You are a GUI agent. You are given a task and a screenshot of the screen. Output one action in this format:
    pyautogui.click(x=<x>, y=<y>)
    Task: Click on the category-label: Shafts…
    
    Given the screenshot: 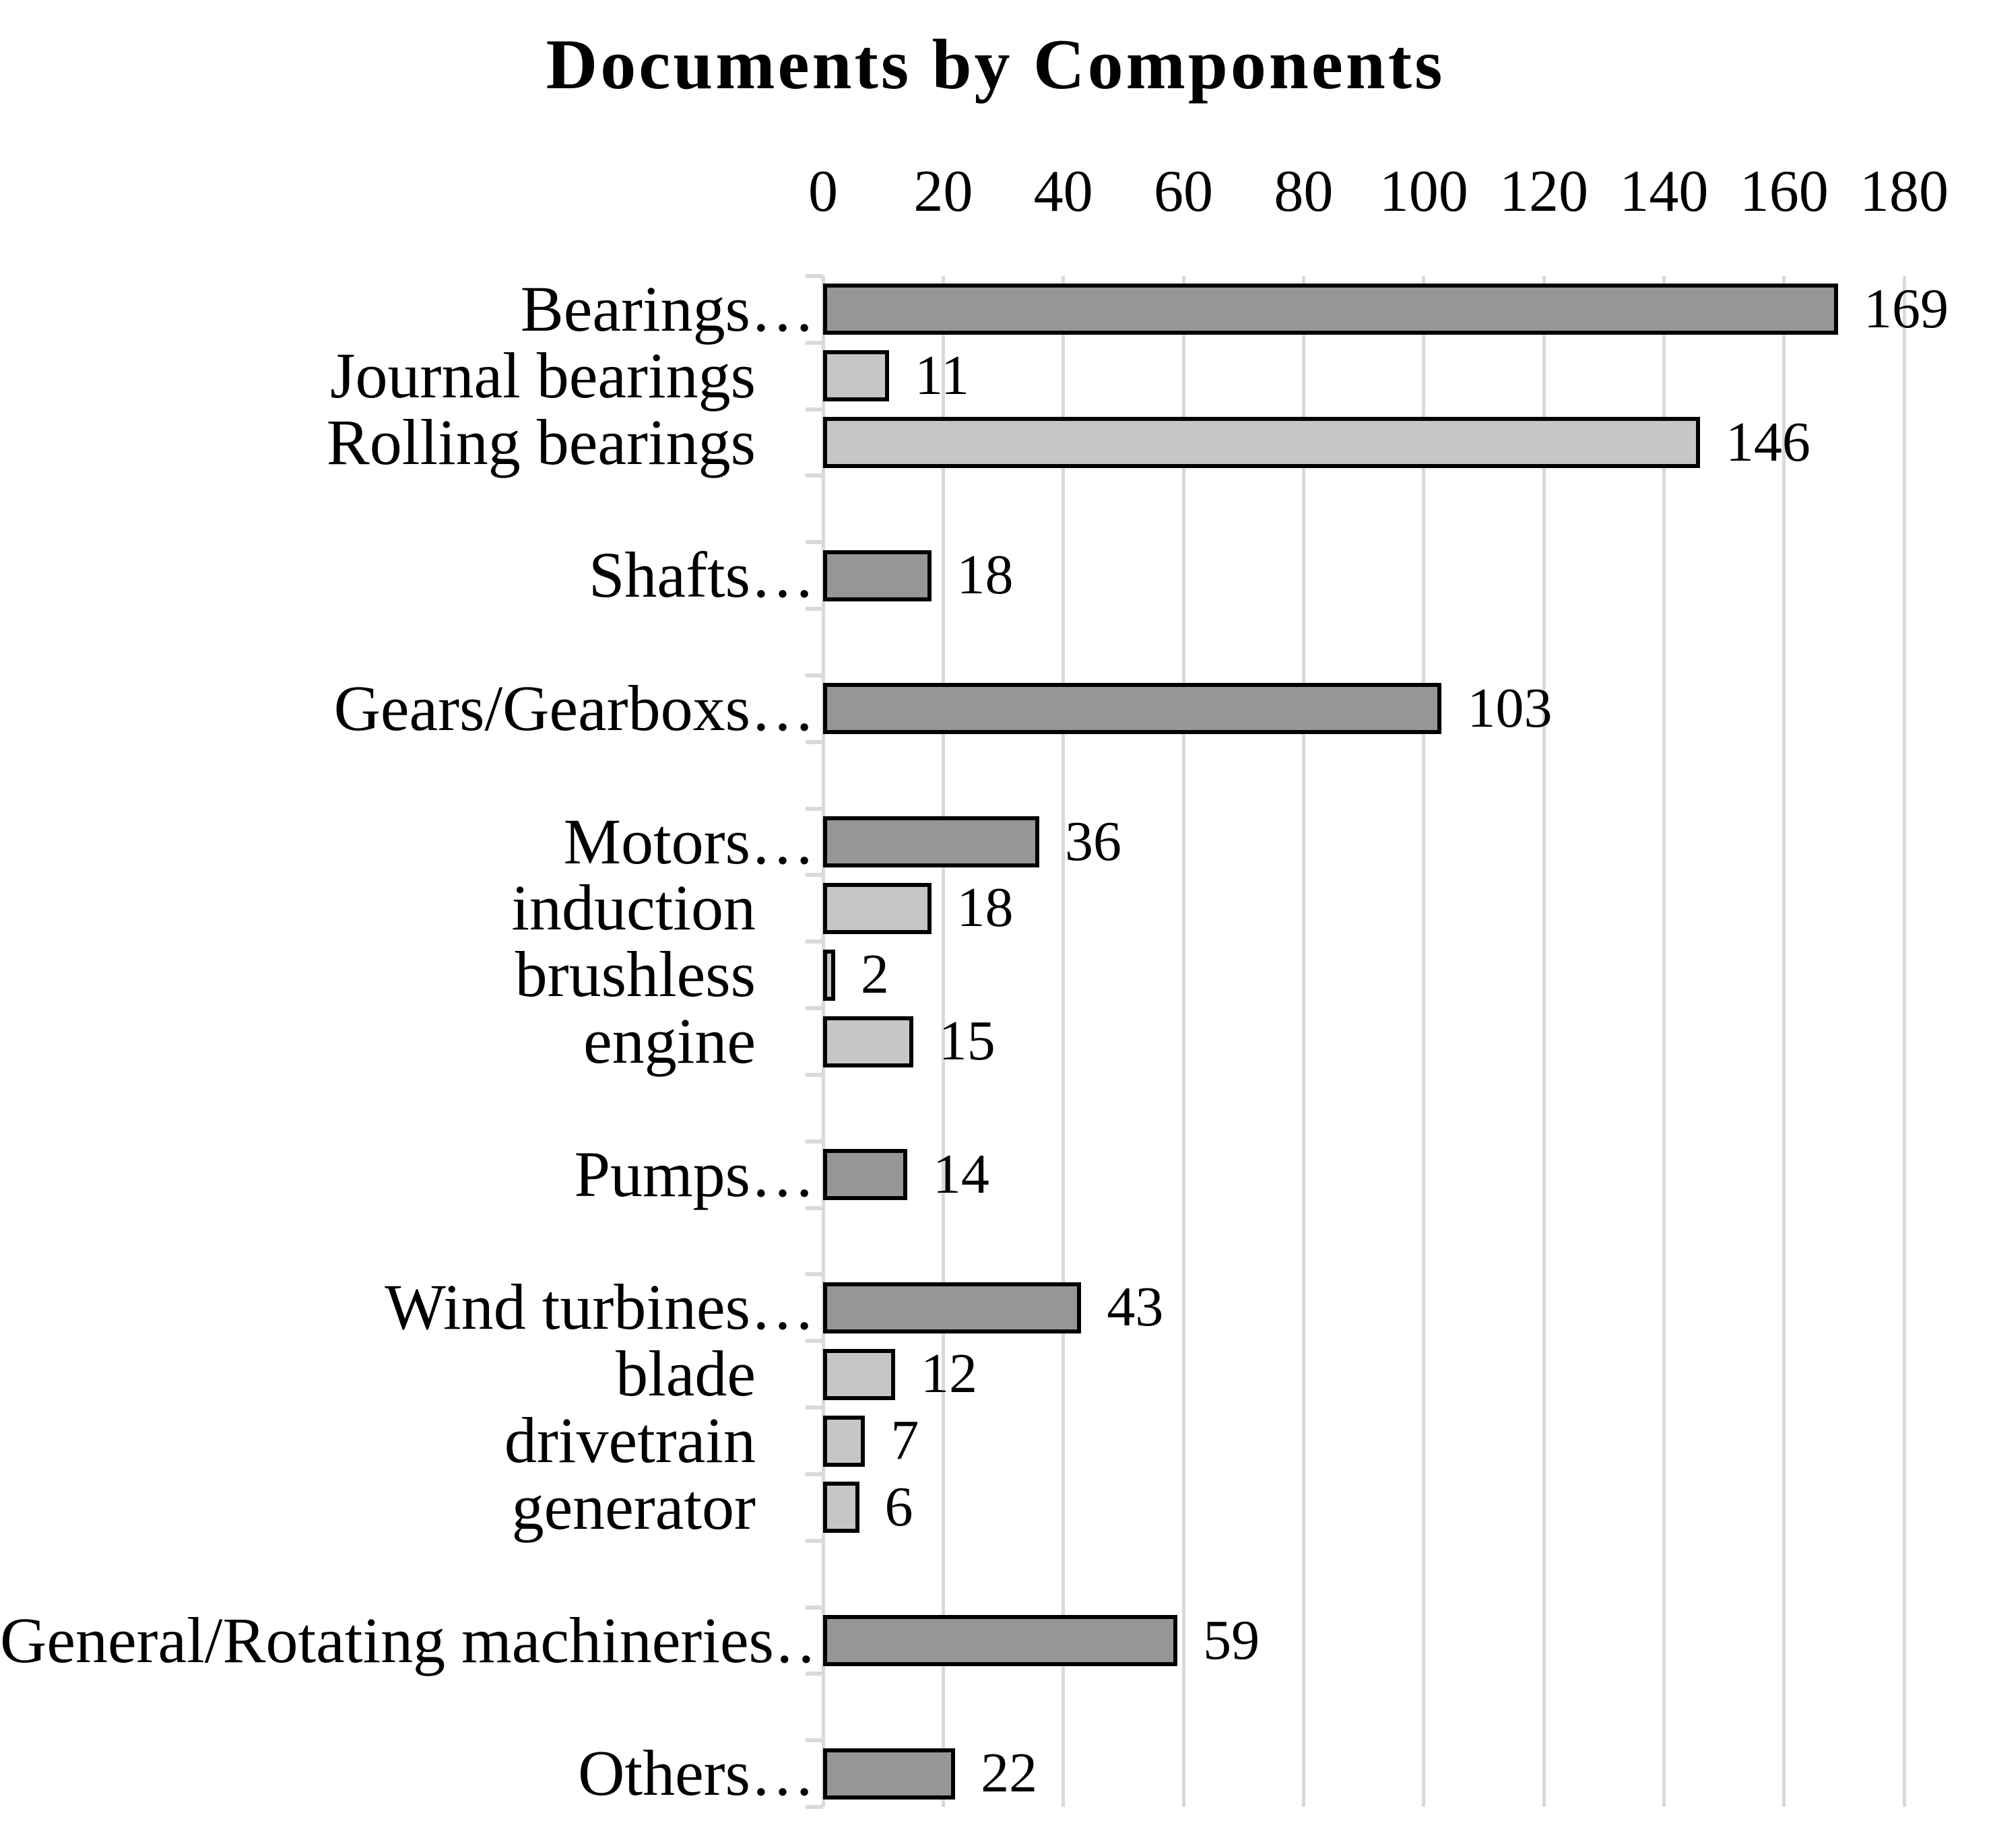 What is the action you would take?
    pyautogui.click(x=702, y=575)
    